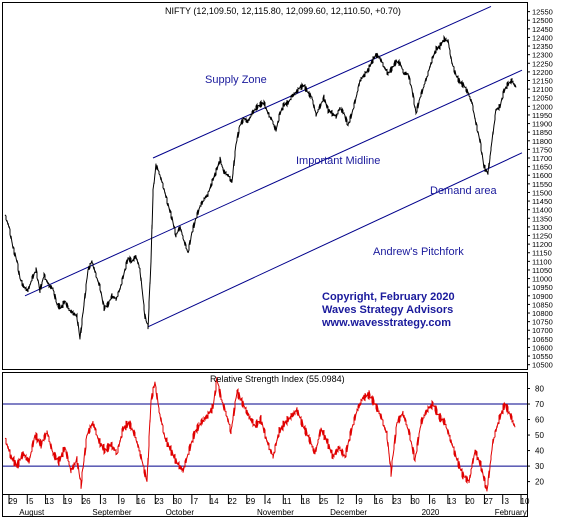 The height and width of the screenshot is (519, 564). What do you see at coordinates (542, 279) in the screenshot?
I see `price-tick-label: 11000` at bounding box center [542, 279].